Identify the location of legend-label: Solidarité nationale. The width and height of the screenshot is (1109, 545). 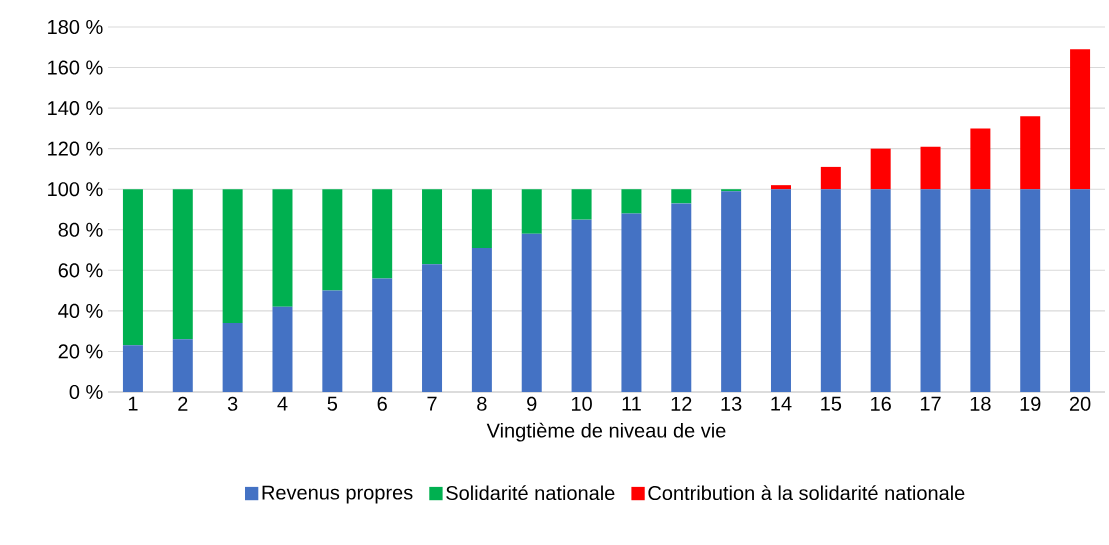
(530, 493).